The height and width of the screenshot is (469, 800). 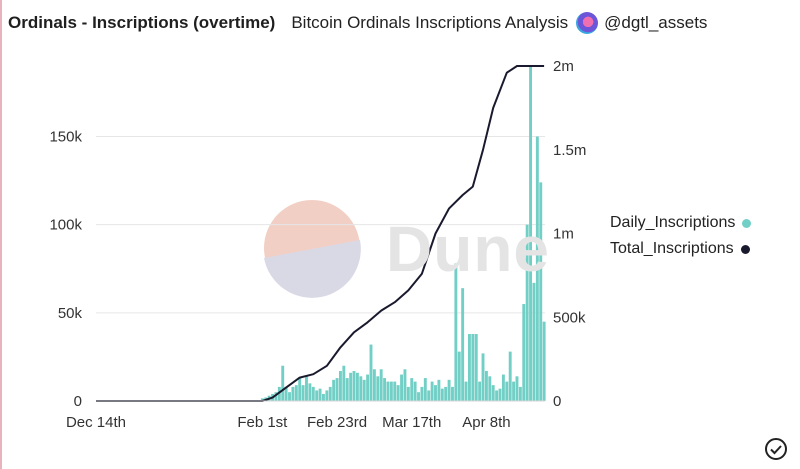 What do you see at coordinates (411, 422) in the screenshot?
I see `x-tick-label: Mar 17th` at bounding box center [411, 422].